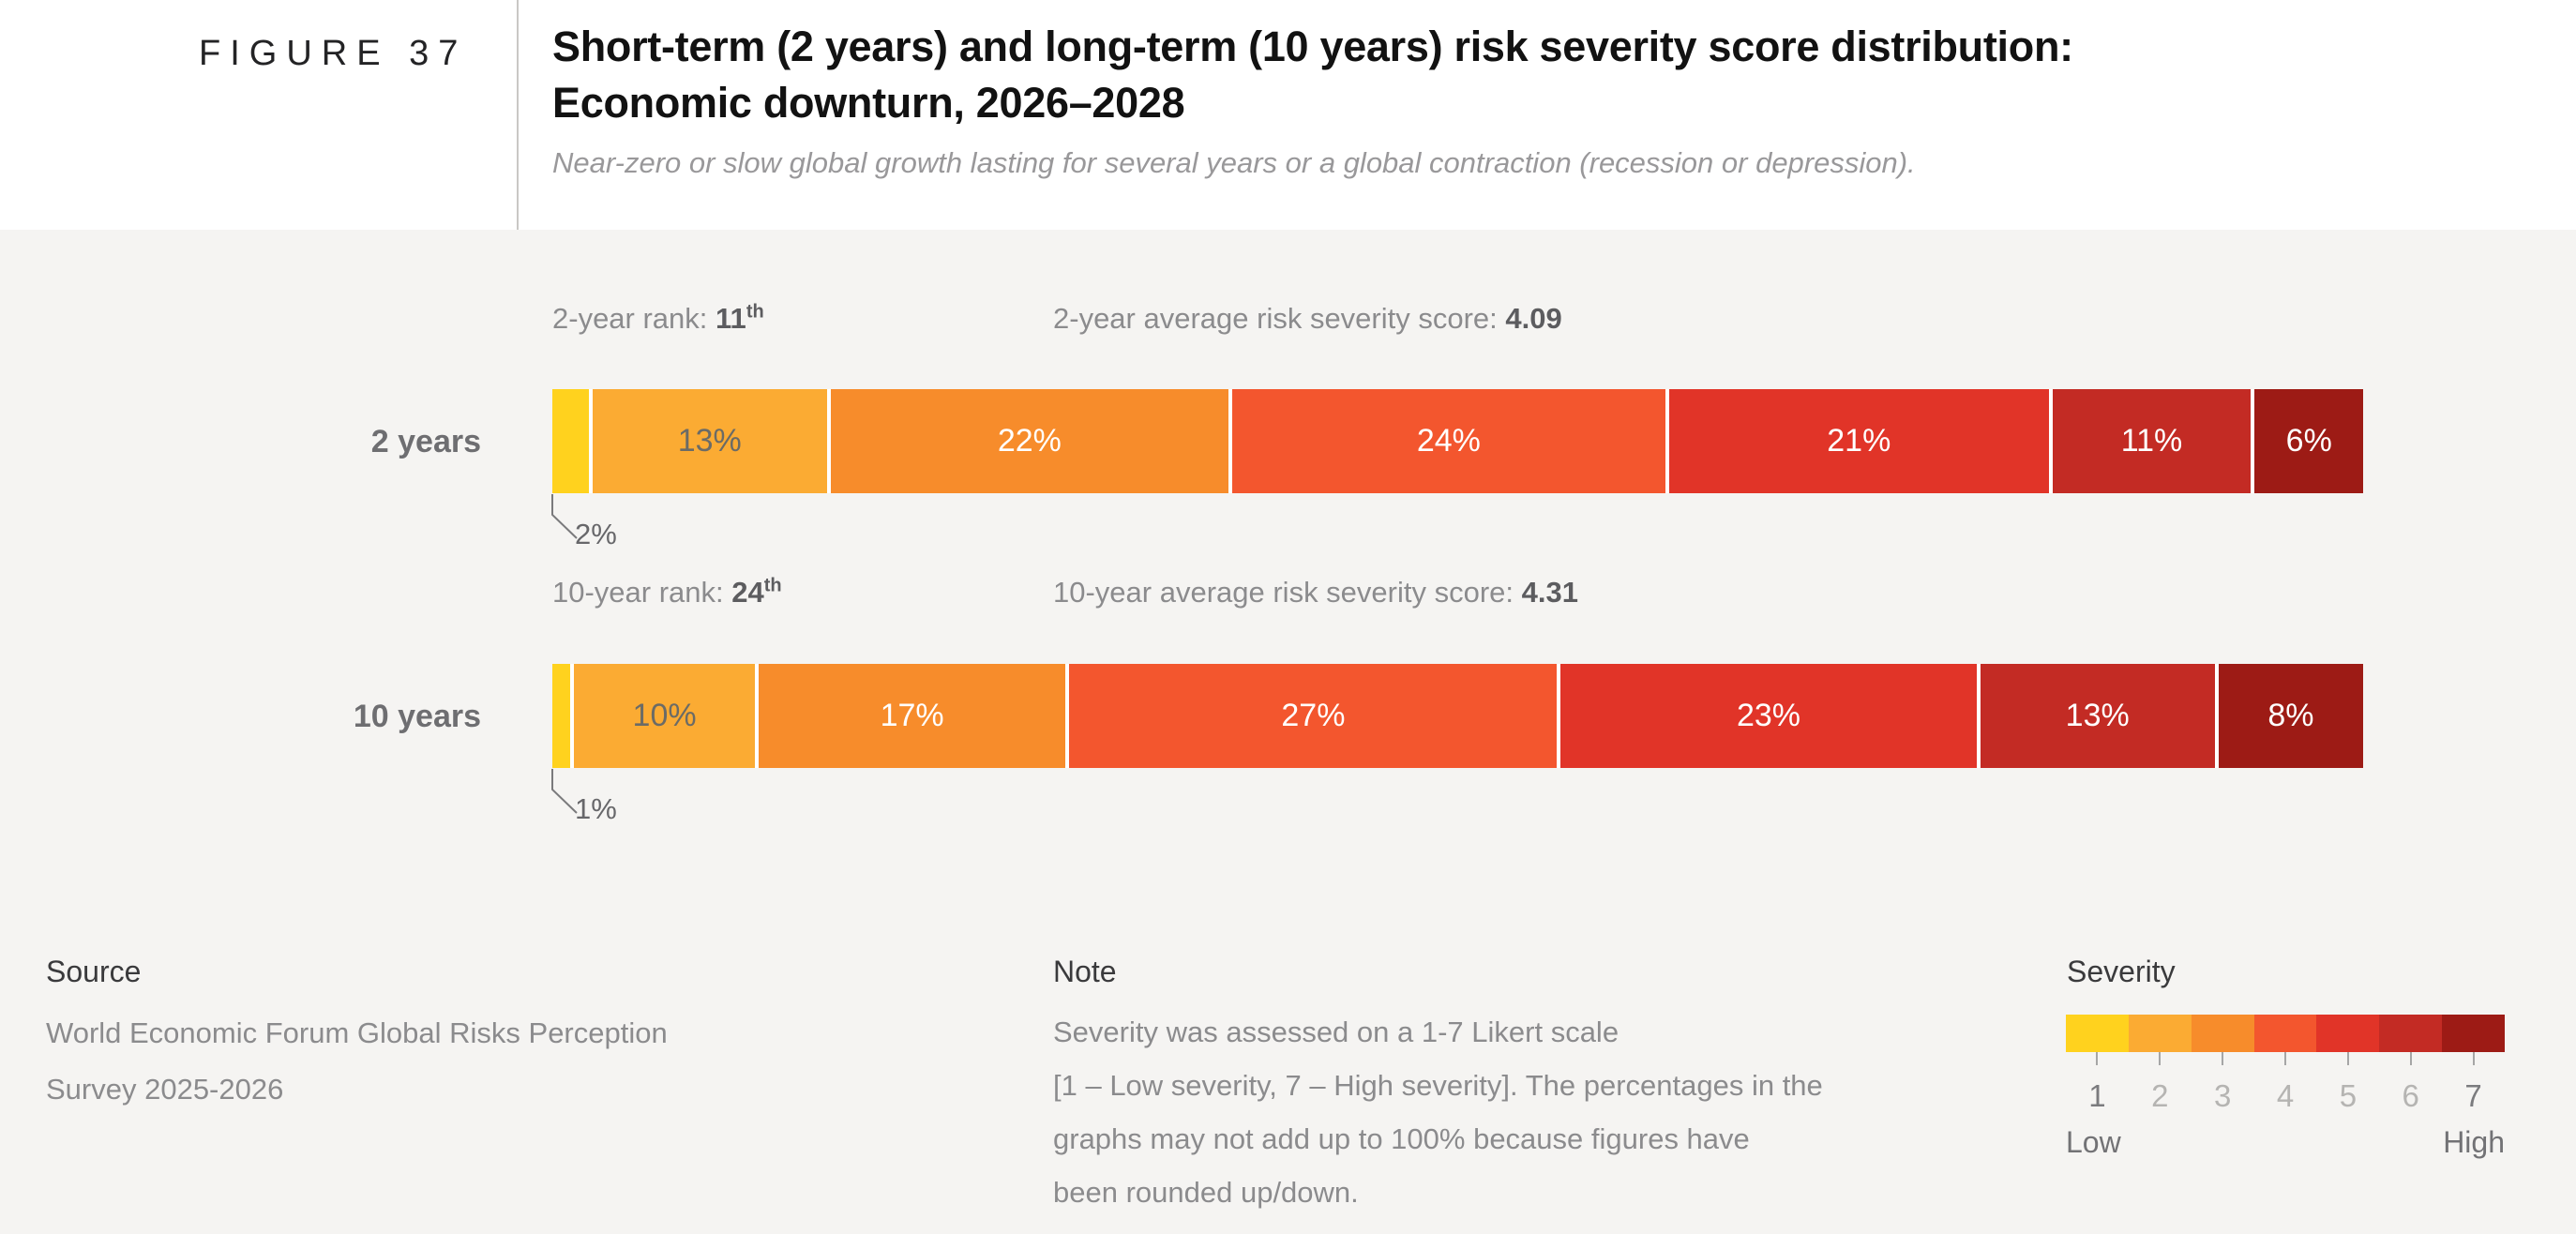 The height and width of the screenshot is (1234, 2576). Describe the element at coordinates (1275, 318) in the screenshot. I see `two-year-score-label: 2-year average risk severity score:` at that location.